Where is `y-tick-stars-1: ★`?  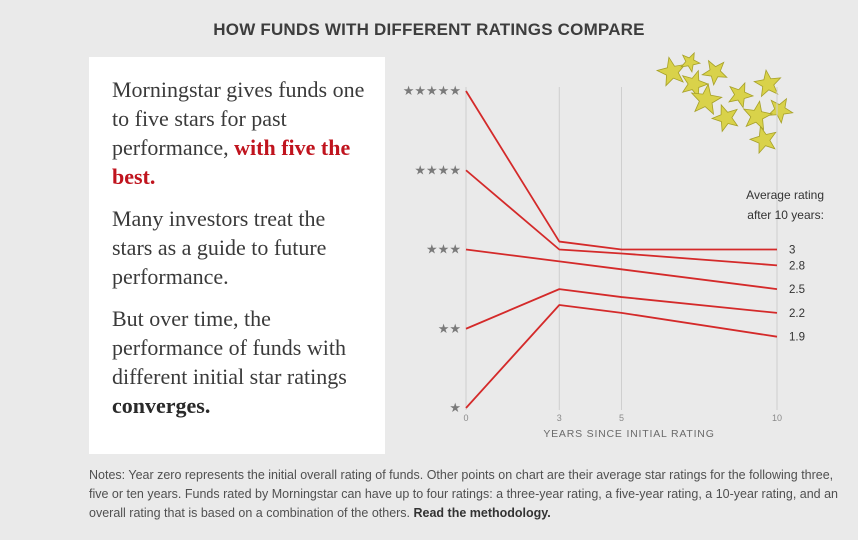
y-tick-stars-1: ★ is located at coordinates (455, 408).